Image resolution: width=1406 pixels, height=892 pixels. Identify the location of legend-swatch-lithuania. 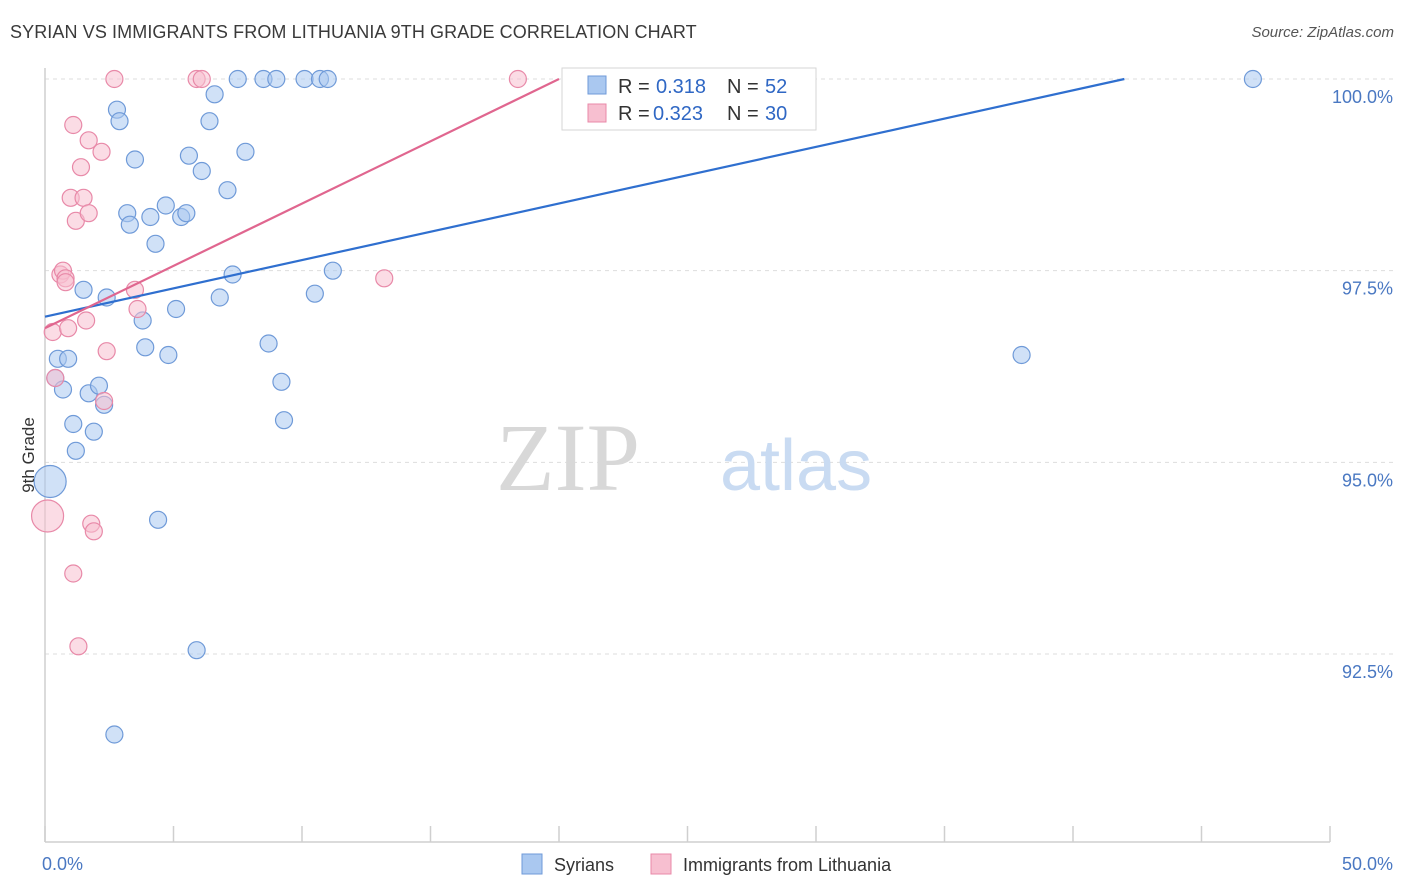
(597, 113).